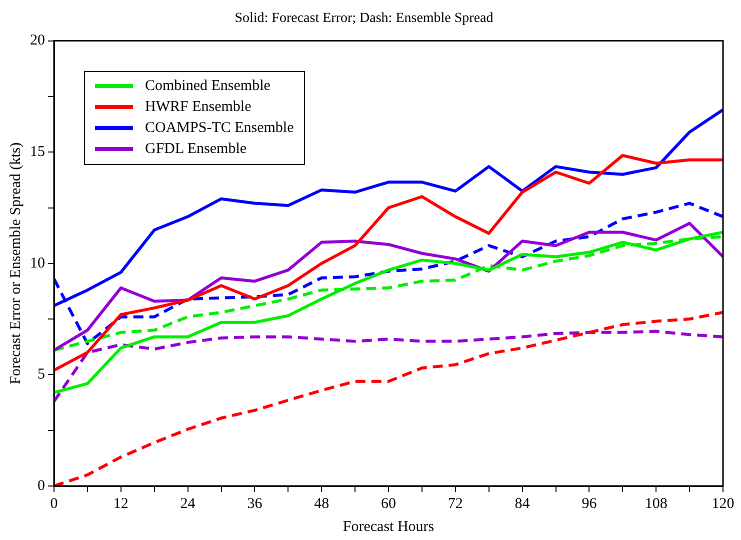 This screenshot has height=540, width=741. What do you see at coordinates (207, 86) in the screenshot?
I see `legend-label: Combined Ensemble` at bounding box center [207, 86].